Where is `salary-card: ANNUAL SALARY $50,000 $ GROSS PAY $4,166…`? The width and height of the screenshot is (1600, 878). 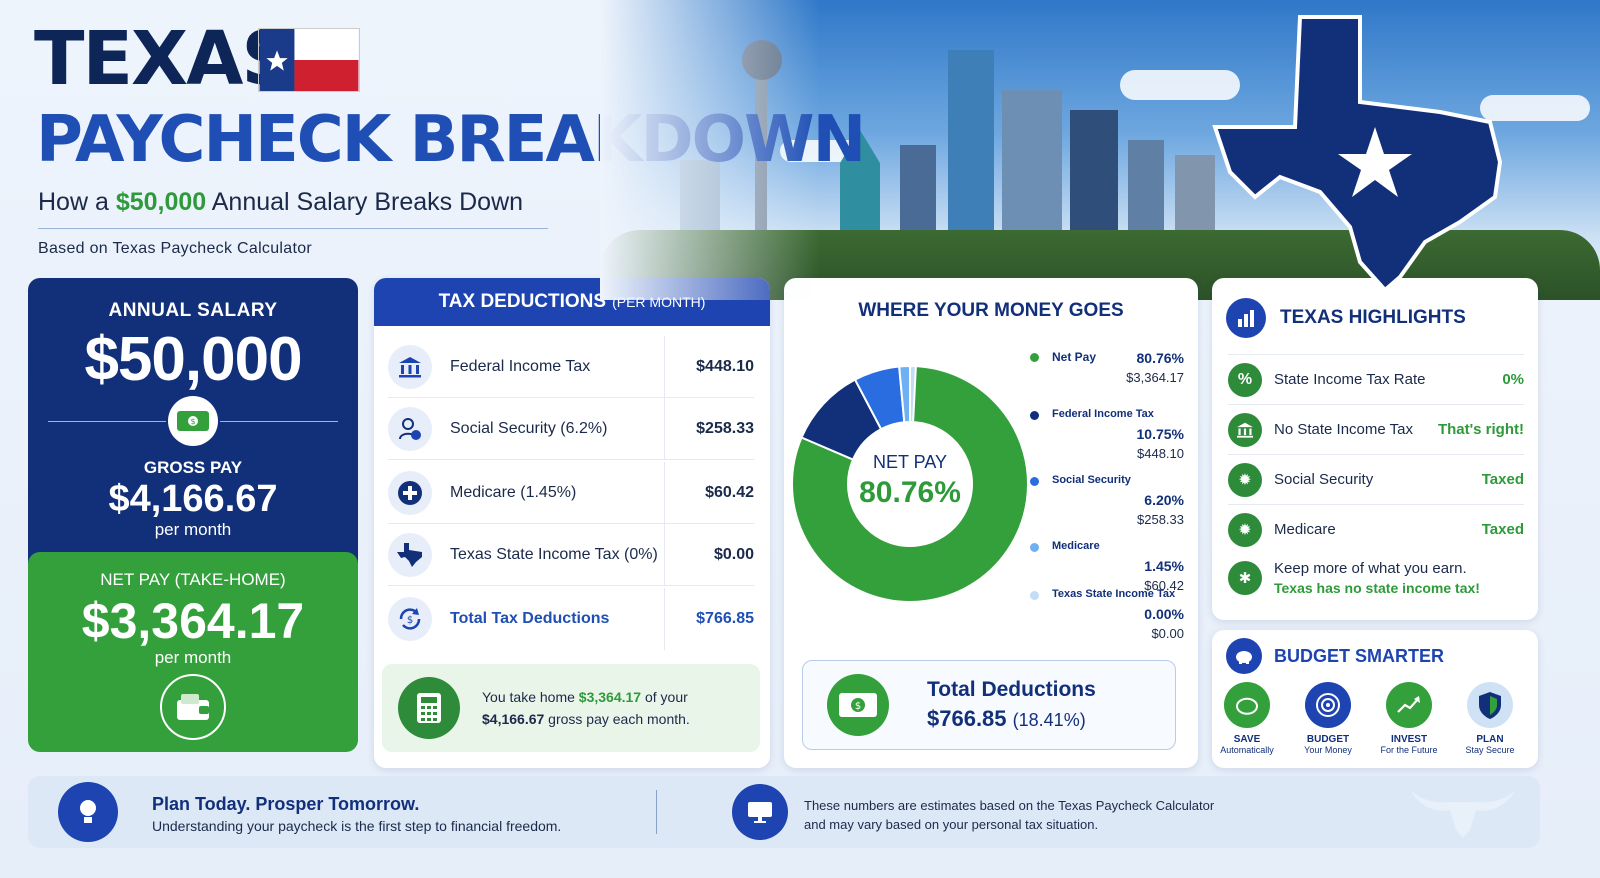 salary-card: ANNUAL SALARY $50,000 $ GROSS PAY $4,166… is located at coordinates (193, 428).